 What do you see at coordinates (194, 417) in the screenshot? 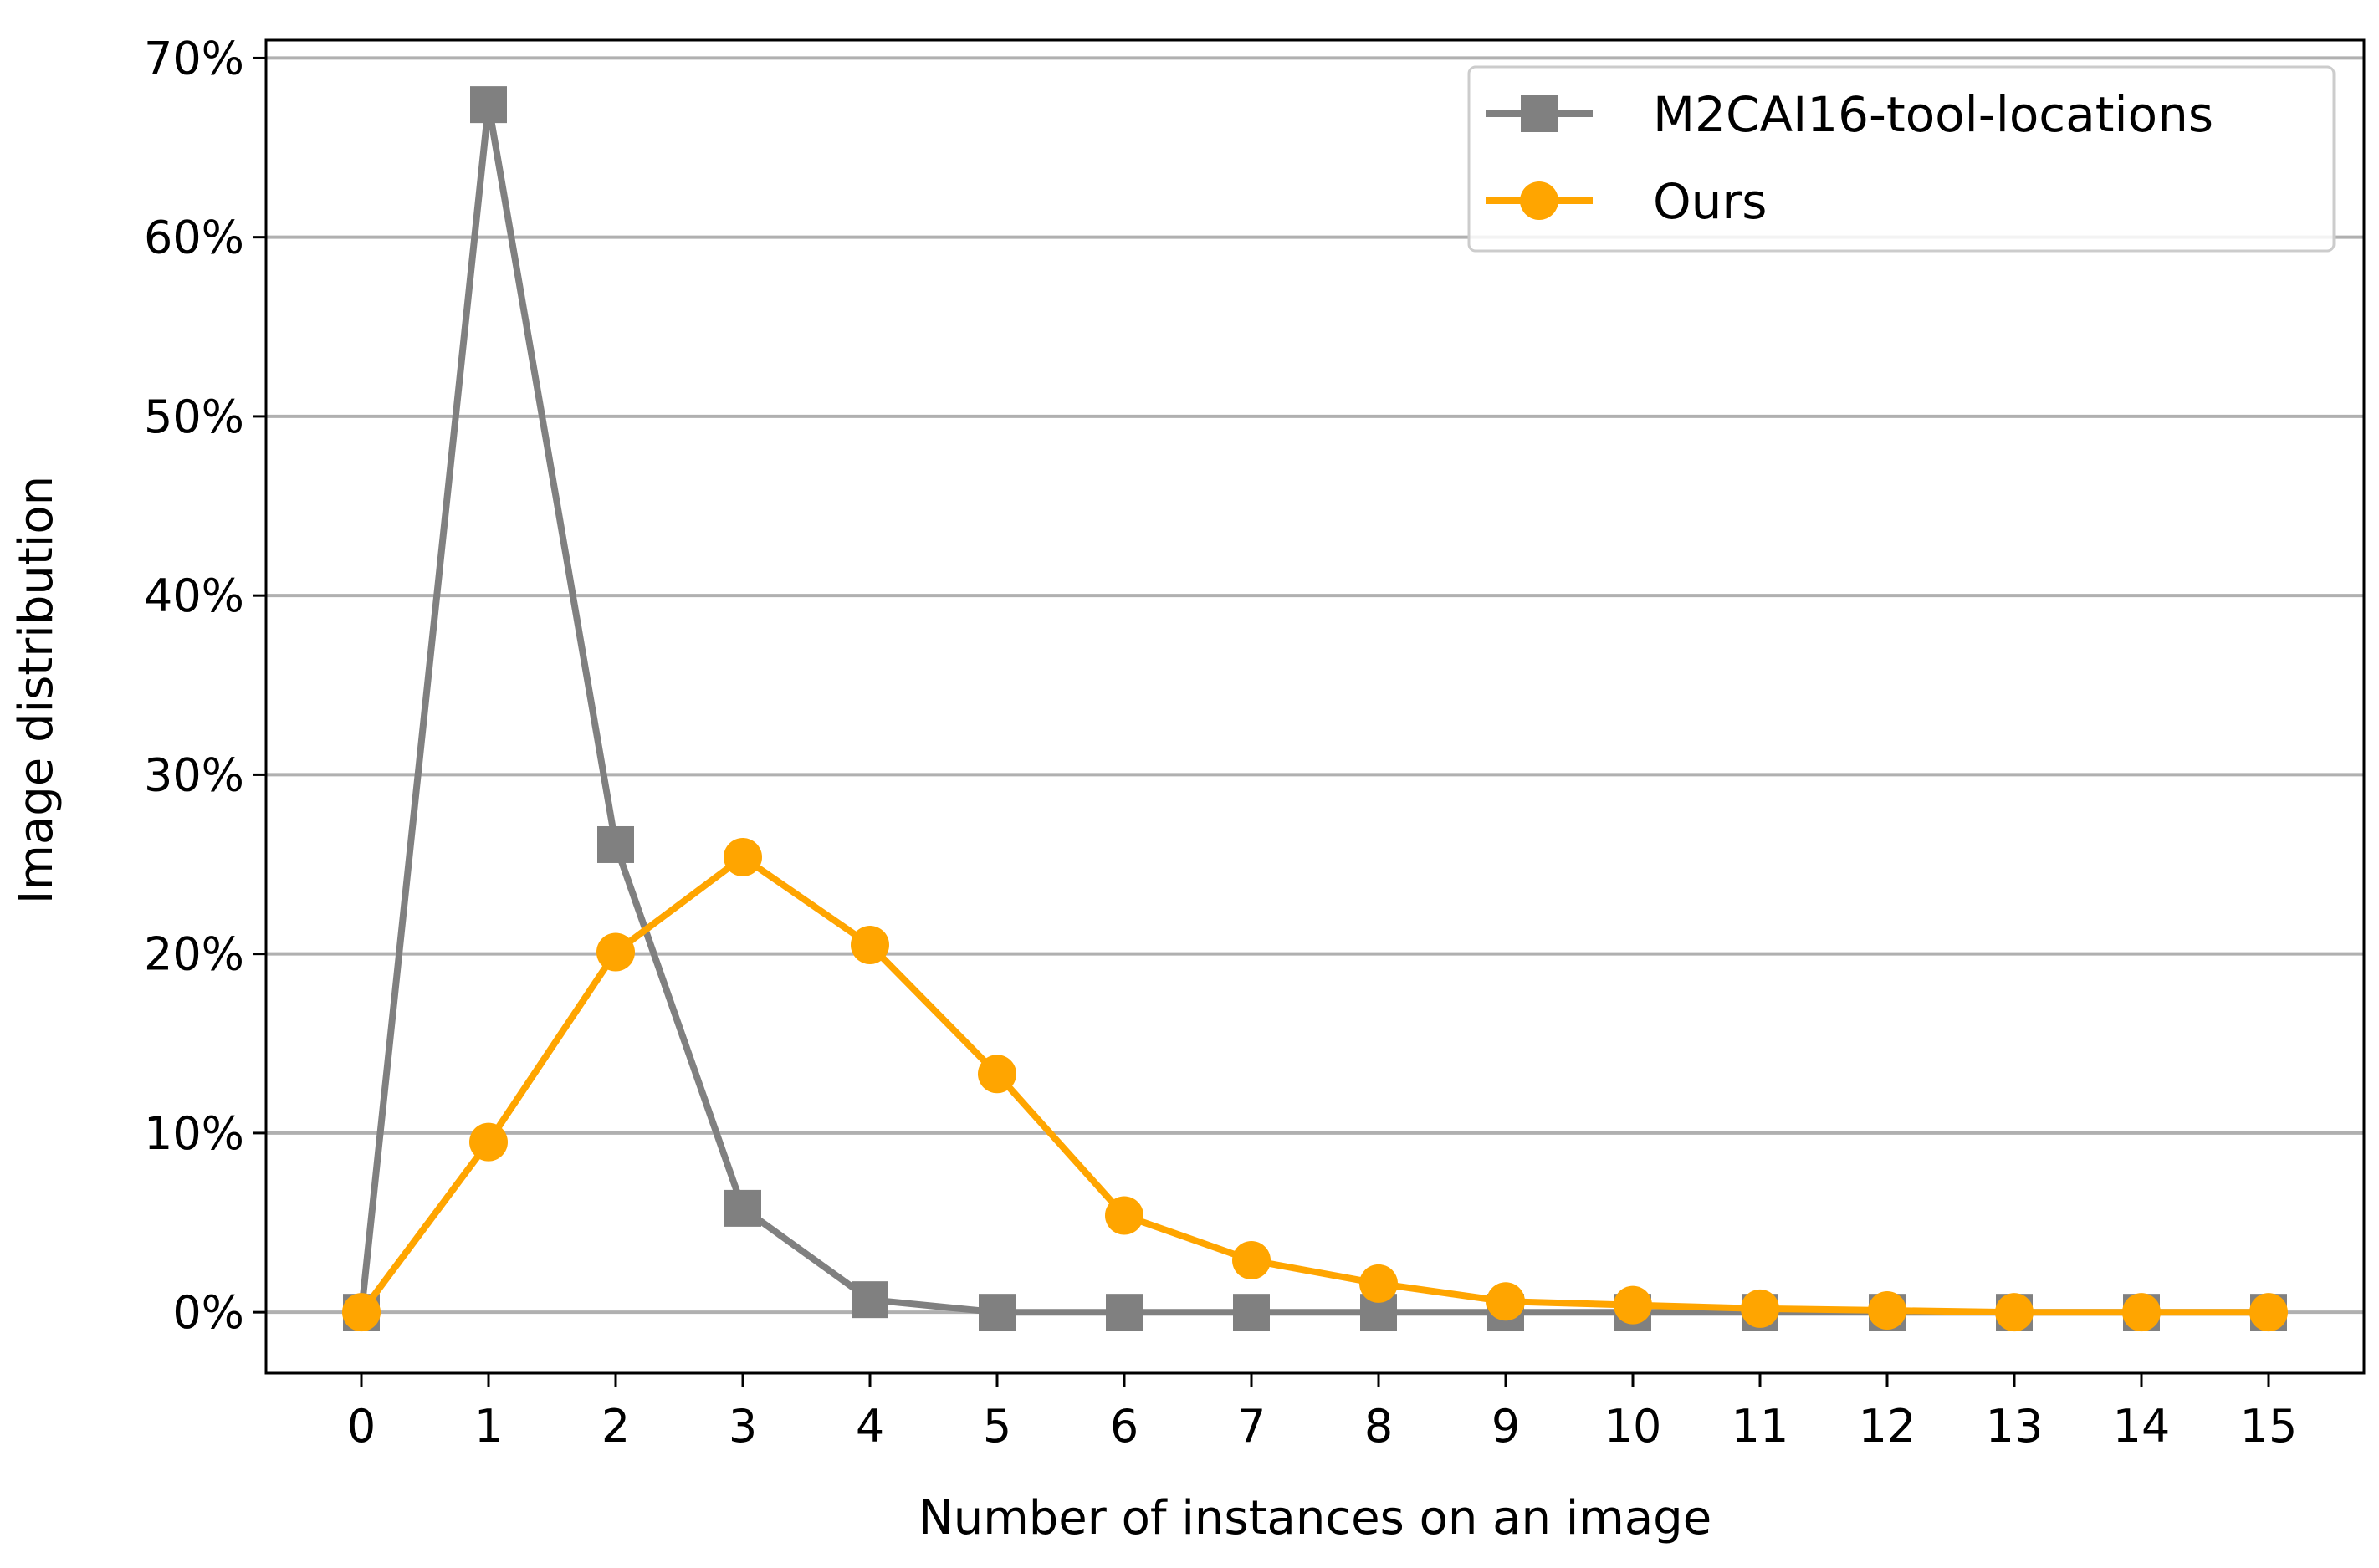
I see `y-tick-label: 50%` at bounding box center [194, 417].